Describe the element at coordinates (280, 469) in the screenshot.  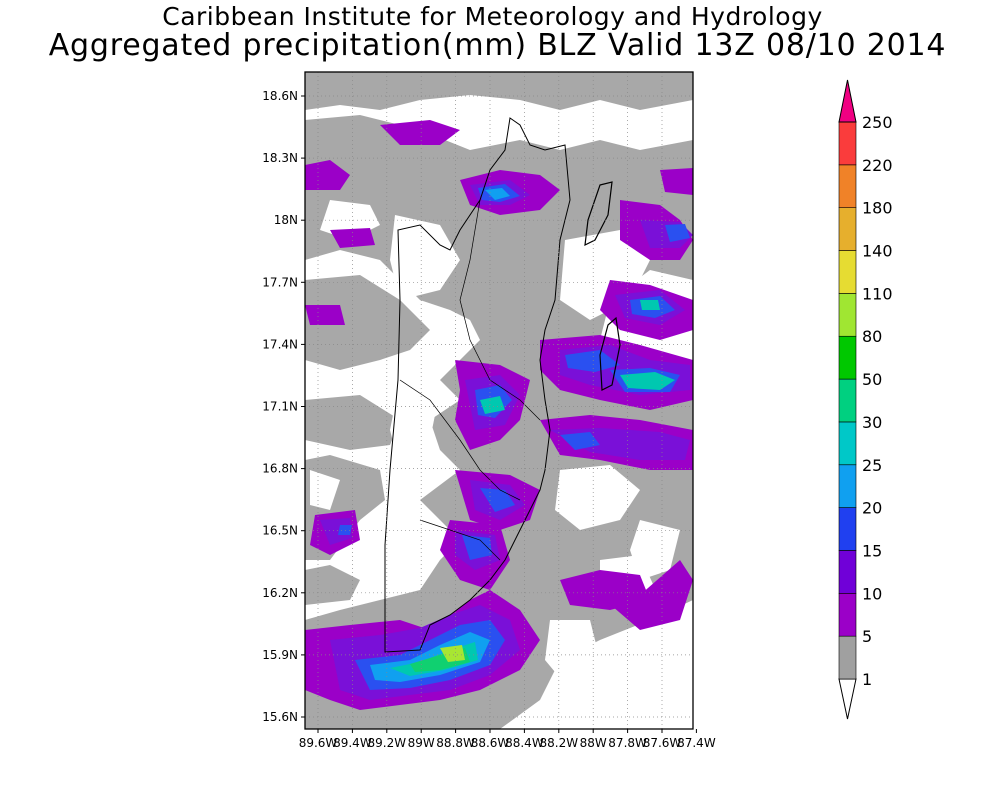
I see `lat-tick-label: 16.8N` at that location.